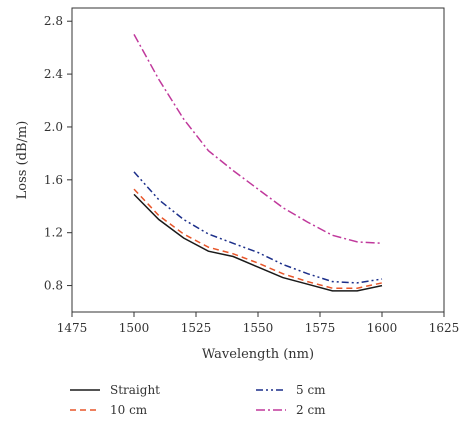 This screenshot has height=432, width=474. I want to click on legend-label: 10 cm, so click(129, 410).